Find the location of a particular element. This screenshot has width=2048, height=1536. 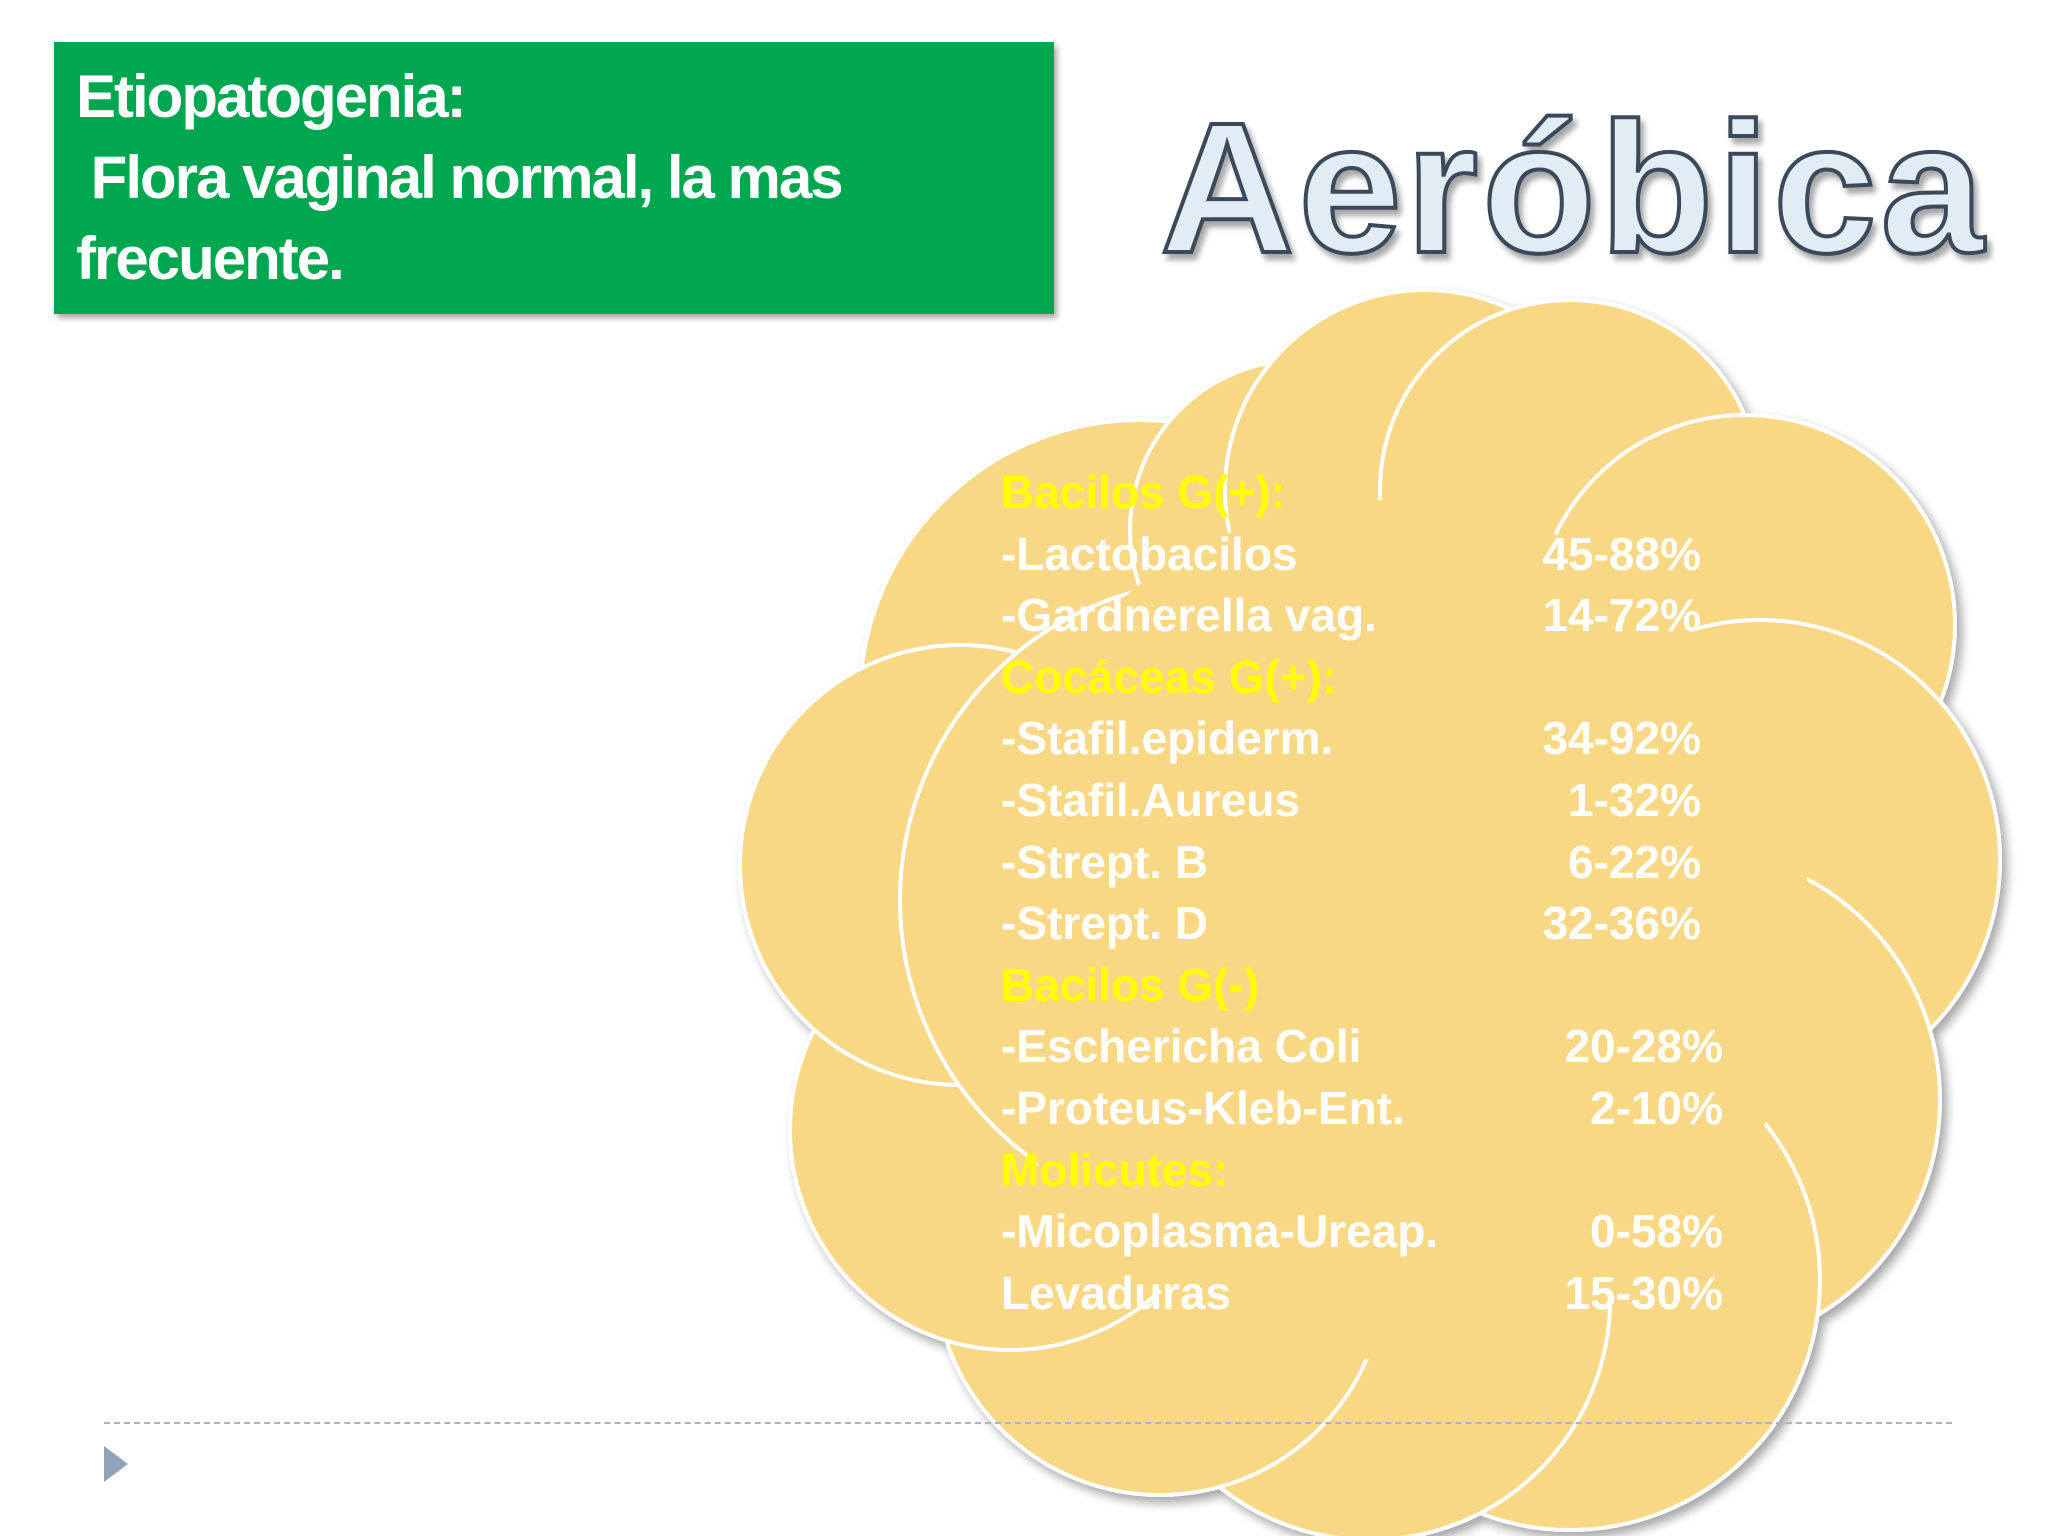

flora-item: -Proteus-Kleb-Ent. 2-10% is located at coordinates (1362, 1109).